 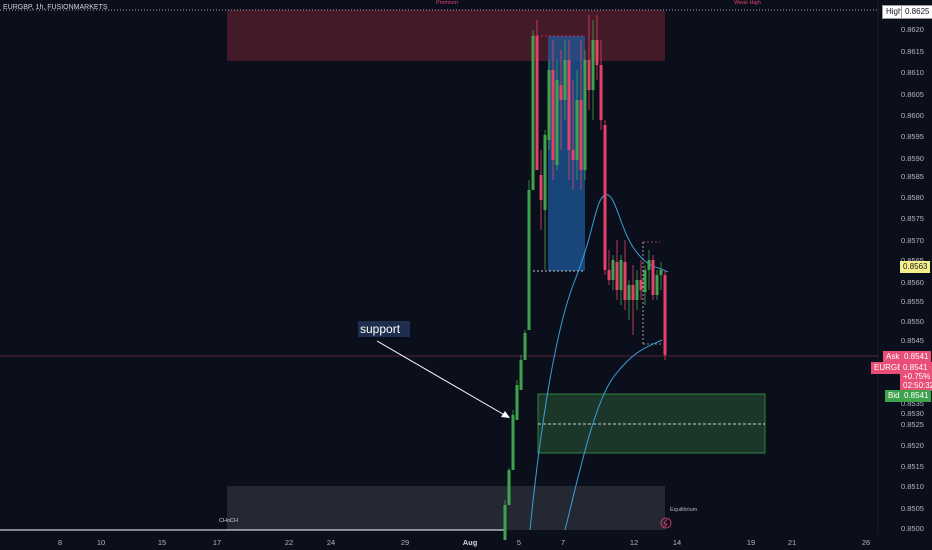 I want to click on support-arrow-line, so click(x=442, y=379).